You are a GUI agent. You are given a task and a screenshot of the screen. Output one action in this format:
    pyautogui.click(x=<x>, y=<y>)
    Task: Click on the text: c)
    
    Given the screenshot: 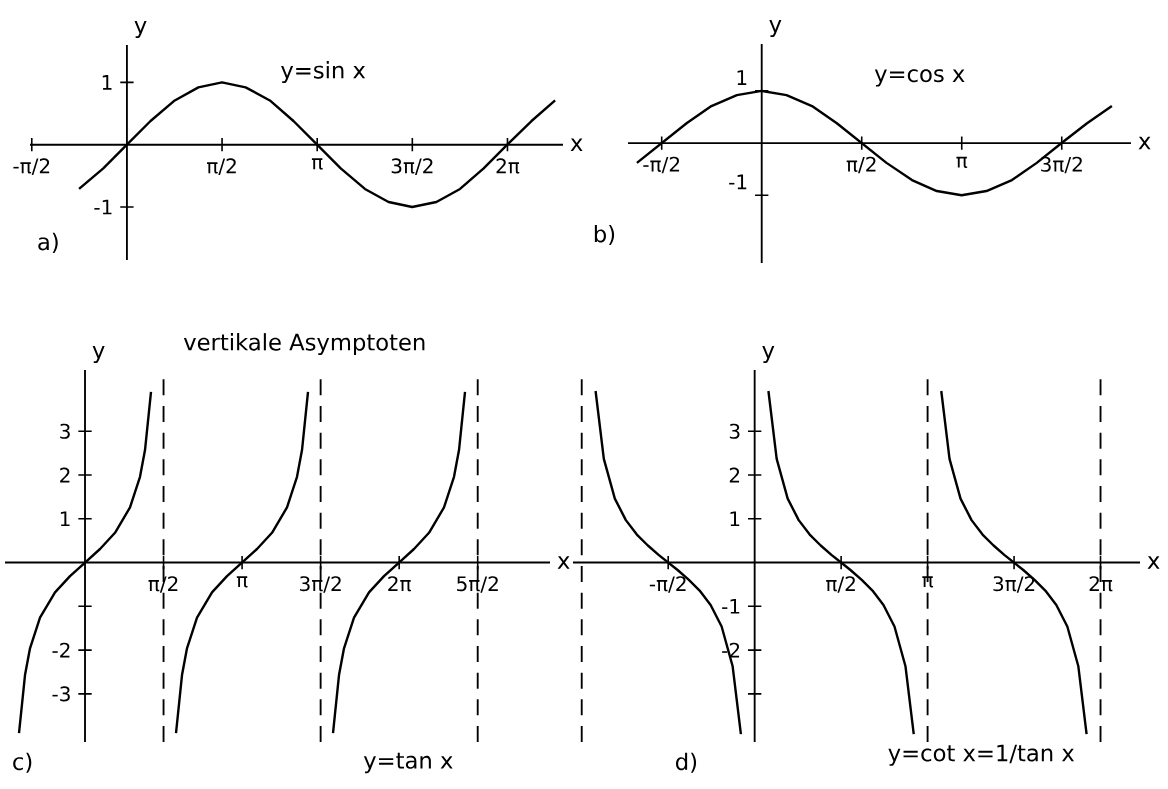 What is the action you would take?
    pyautogui.click(x=22, y=762)
    